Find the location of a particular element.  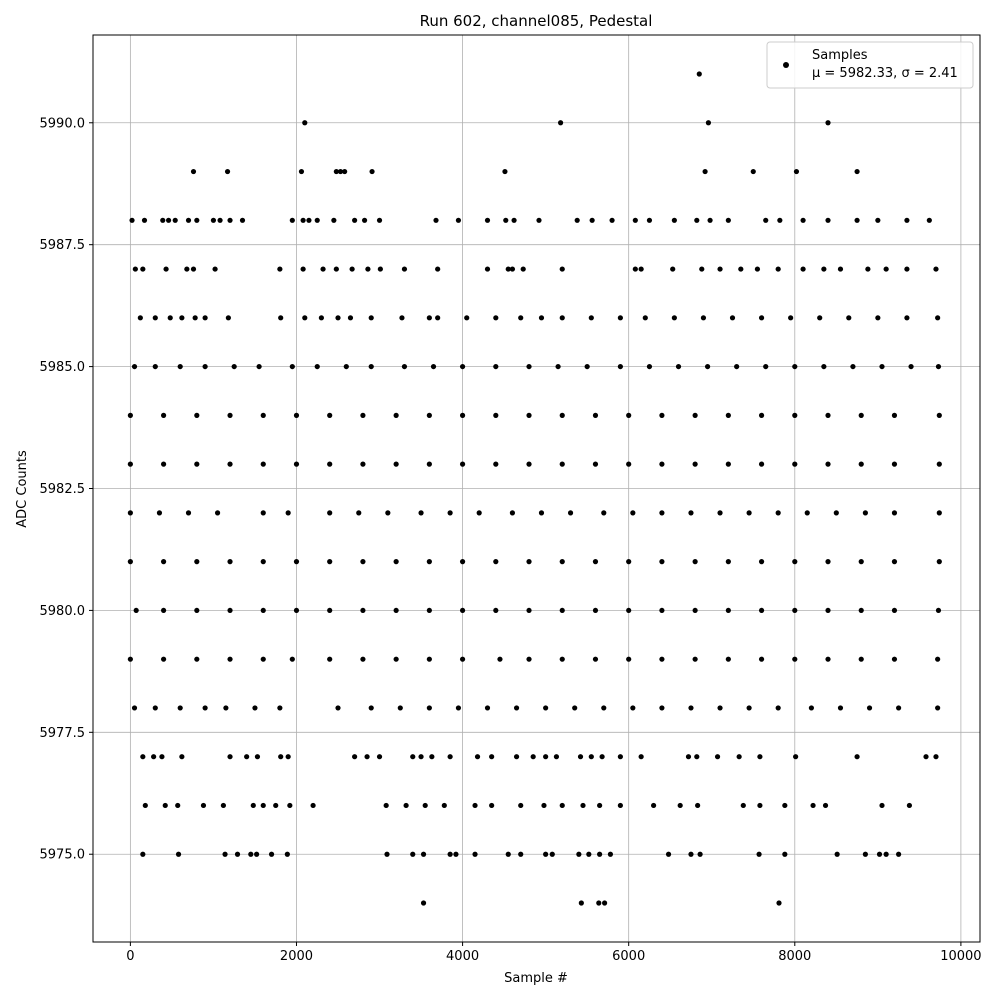

y-axis-label: ADC Counts is located at coordinates (22, 489).